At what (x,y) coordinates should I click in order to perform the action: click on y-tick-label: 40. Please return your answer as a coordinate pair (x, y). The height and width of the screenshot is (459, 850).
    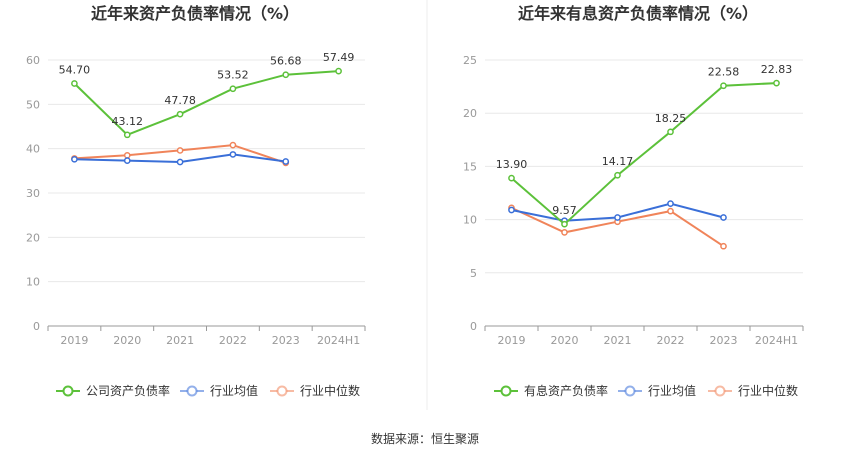
    Looking at the image, I should click on (33, 149).